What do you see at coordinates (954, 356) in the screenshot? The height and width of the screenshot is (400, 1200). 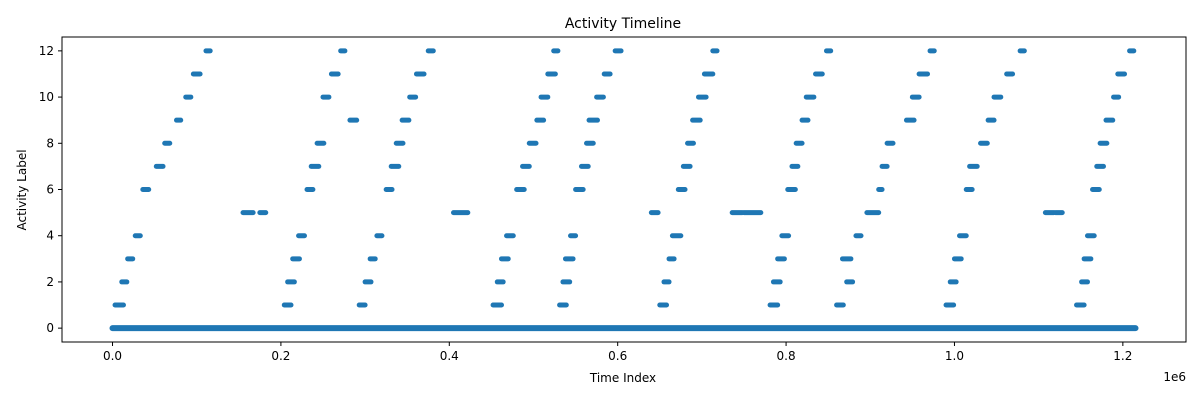 I see `x-tick-label: 1.0` at bounding box center [954, 356].